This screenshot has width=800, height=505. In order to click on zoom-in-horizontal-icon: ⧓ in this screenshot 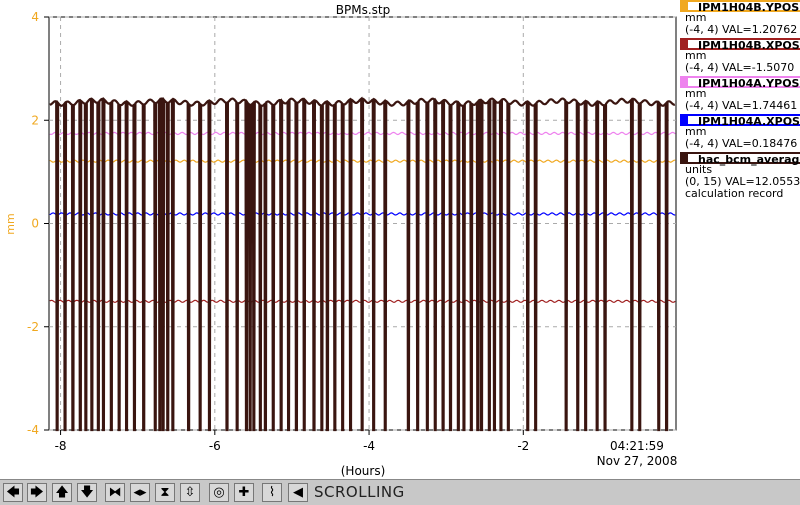, I will do `click(115, 492)`.